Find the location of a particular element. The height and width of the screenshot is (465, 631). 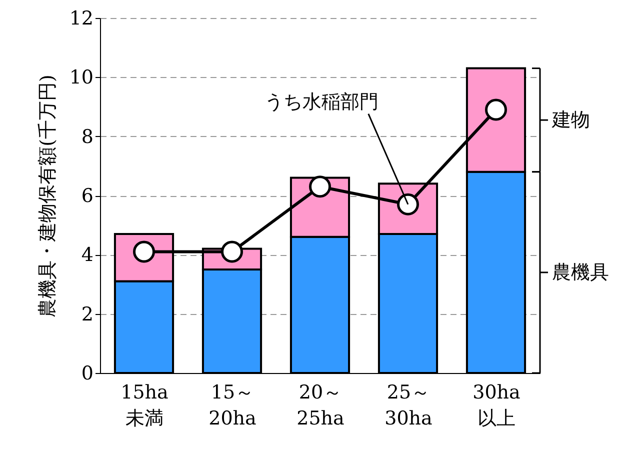

y-tick-label: 12 is located at coordinates (81, 19).